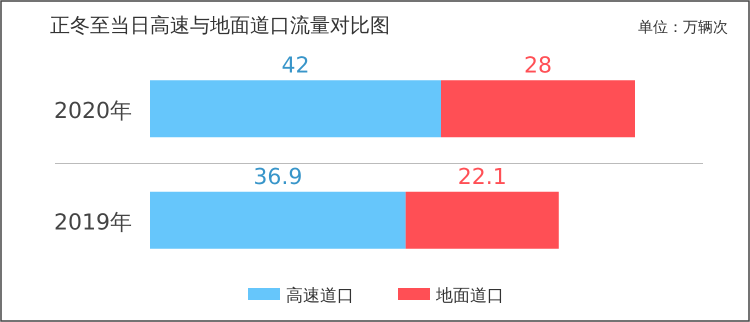 The image size is (750, 322). Describe the element at coordinates (220, 25) in the screenshot. I see `chart-title: 正冬至当日高速与地面道口流量对比图` at that location.